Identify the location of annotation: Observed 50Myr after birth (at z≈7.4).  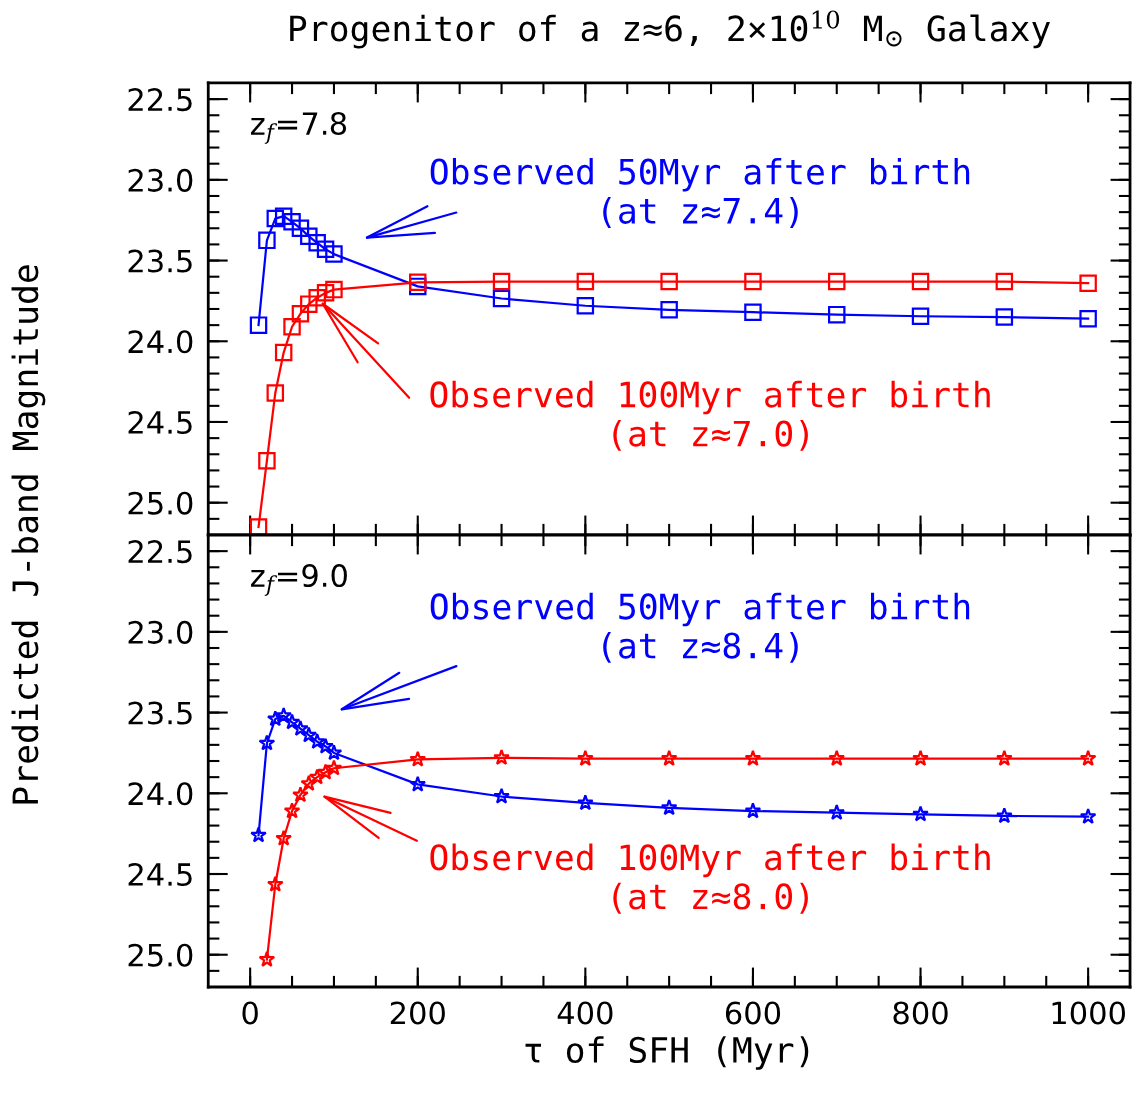
(700, 192).